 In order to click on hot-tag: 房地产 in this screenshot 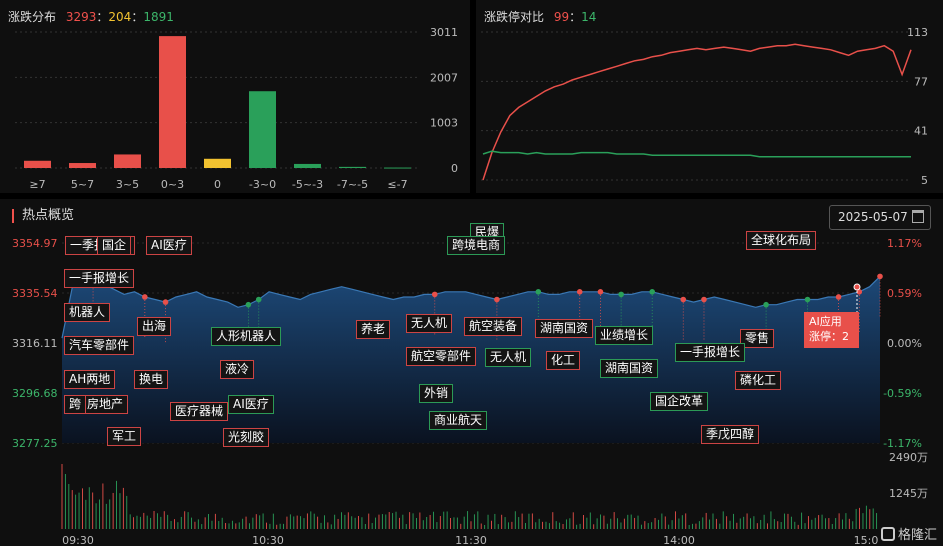, I will do `click(105, 404)`.